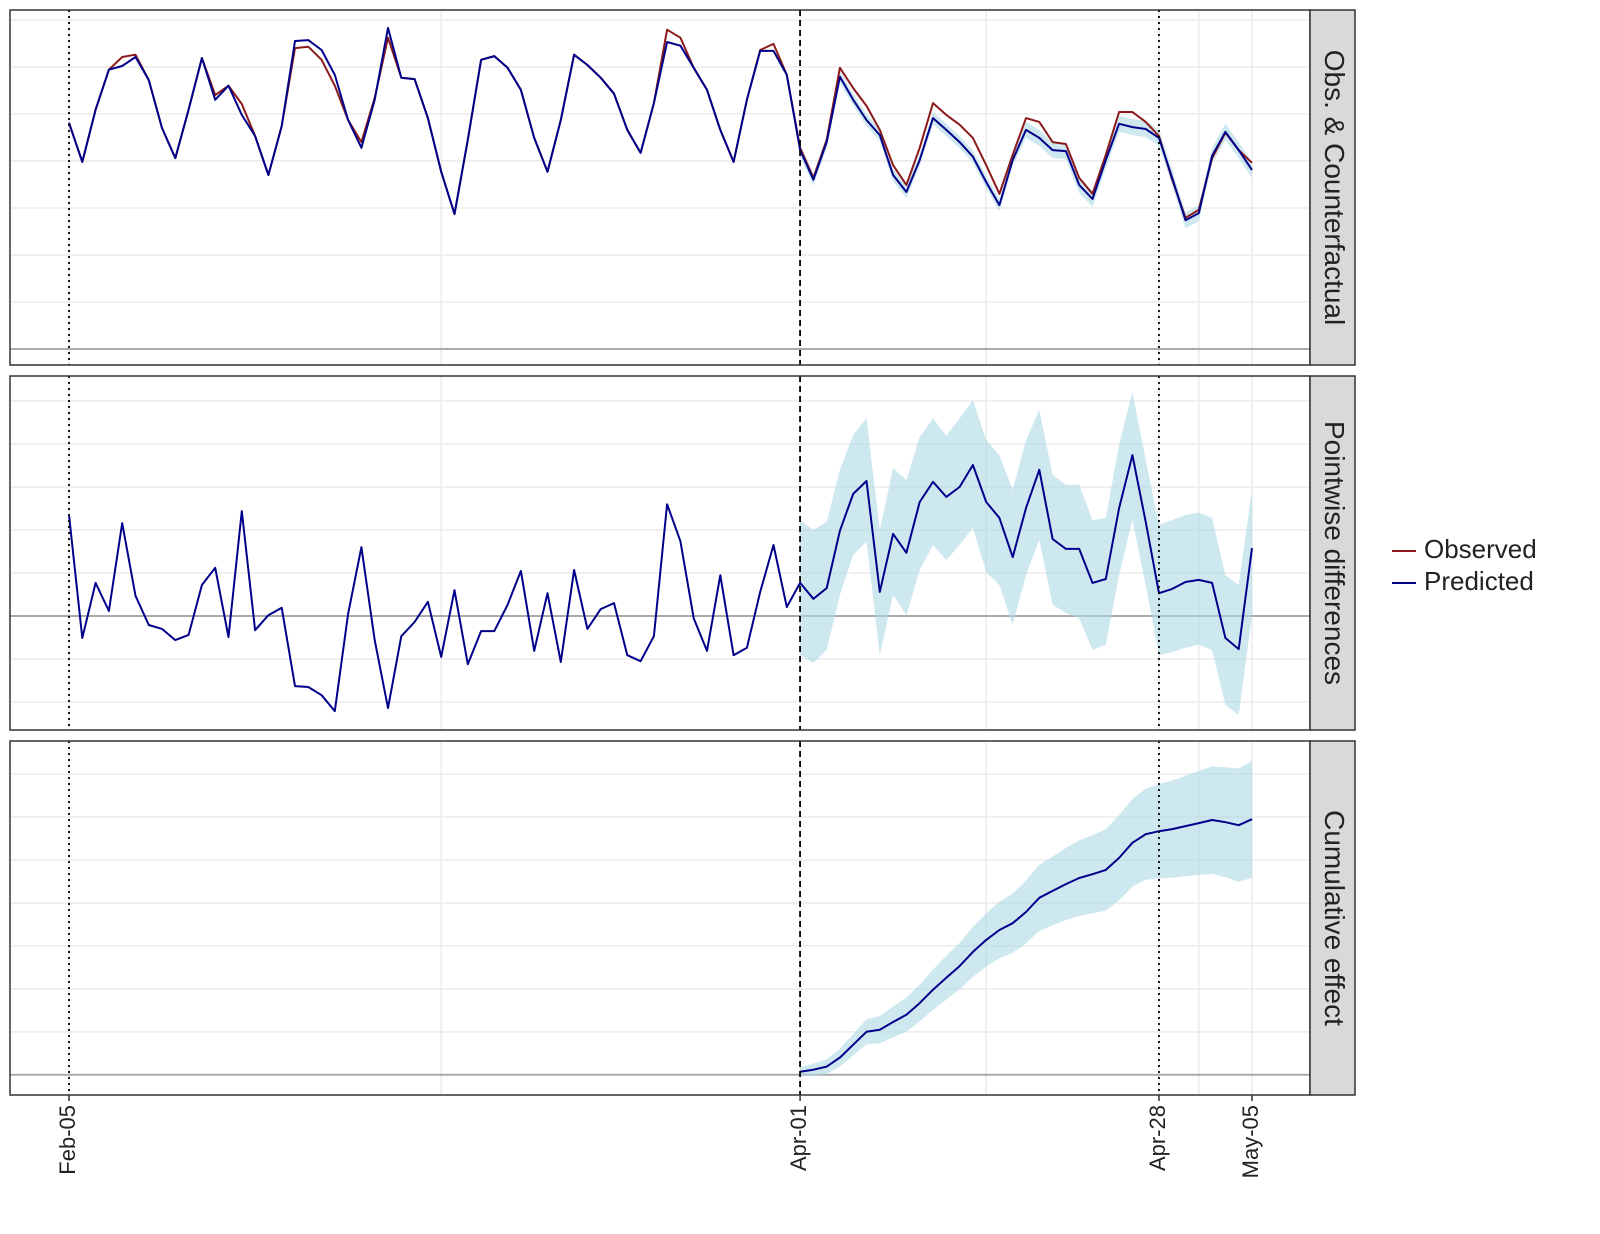  Describe the element at coordinates (1479, 581) in the screenshot. I see `legend-label: Predicted` at that location.